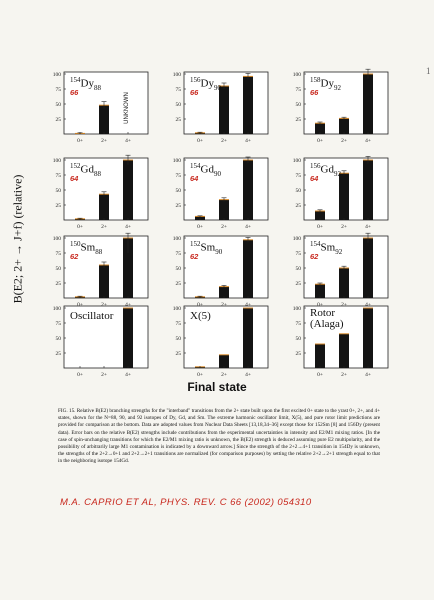 This screenshot has height=600, width=434. Describe the element at coordinates (85, 170) in the screenshot. I see `panel-nucleus-label: 152Gd88` at that location.